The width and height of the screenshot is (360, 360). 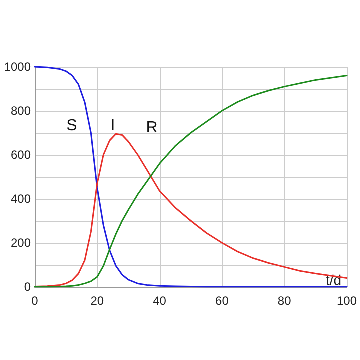 I want to click on y-tick-label: 0, so click(x=28, y=287).